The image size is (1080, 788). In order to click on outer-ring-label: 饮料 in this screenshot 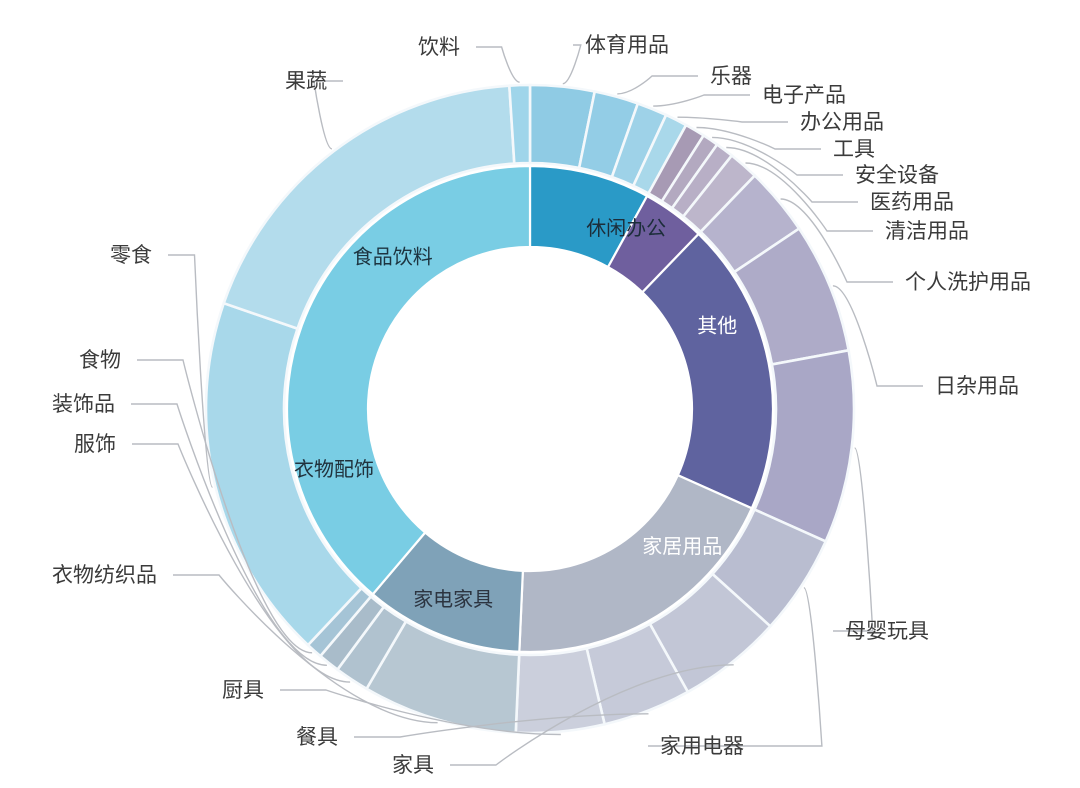, I will do `click(439, 47)`.